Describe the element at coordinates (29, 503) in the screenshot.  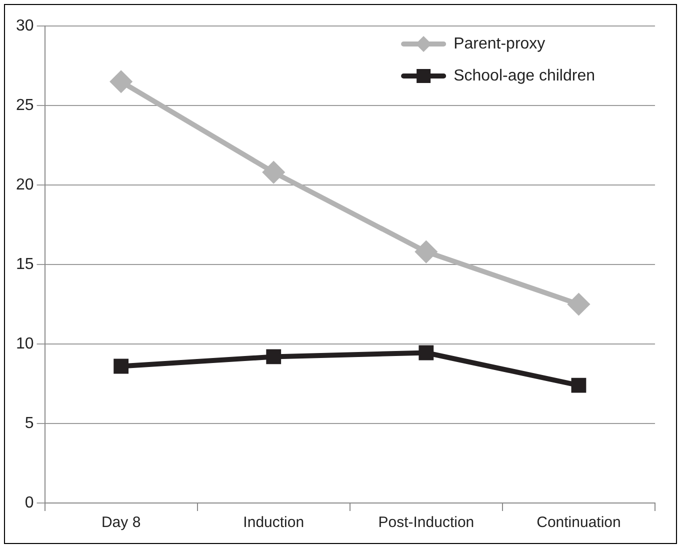
I see `y-tick-label: 0` at that location.